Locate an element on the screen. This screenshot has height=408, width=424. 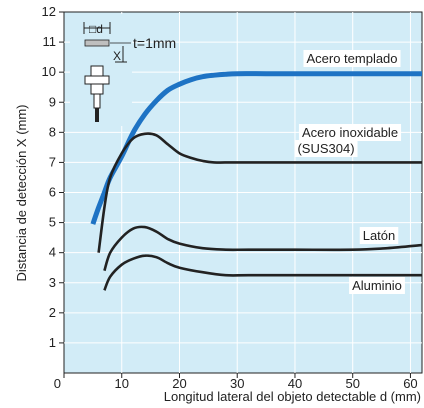
series-label-aluminio: Aluminio is located at coordinates (377, 285).